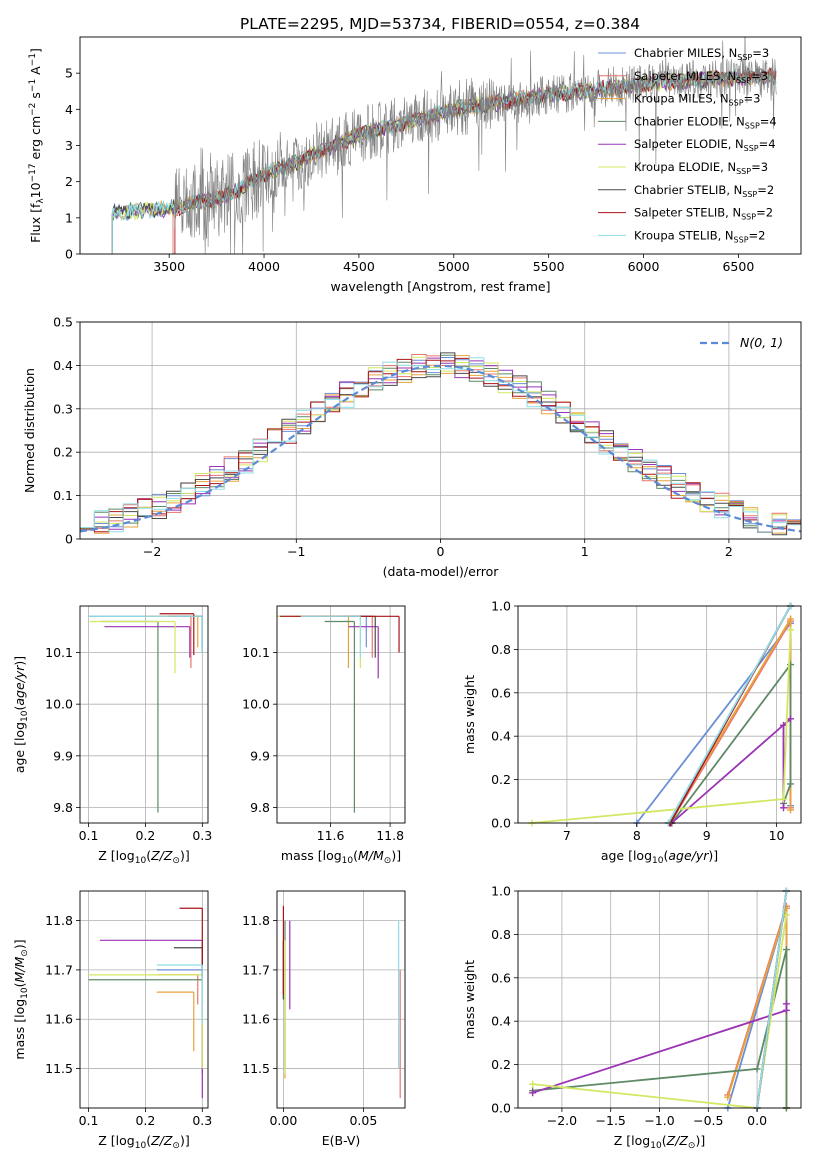 The height and width of the screenshot is (1170, 819). What do you see at coordinates (689, 121) in the screenshot?
I see `legend-text: Chabrier ELODIE, N` at bounding box center [689, 121].